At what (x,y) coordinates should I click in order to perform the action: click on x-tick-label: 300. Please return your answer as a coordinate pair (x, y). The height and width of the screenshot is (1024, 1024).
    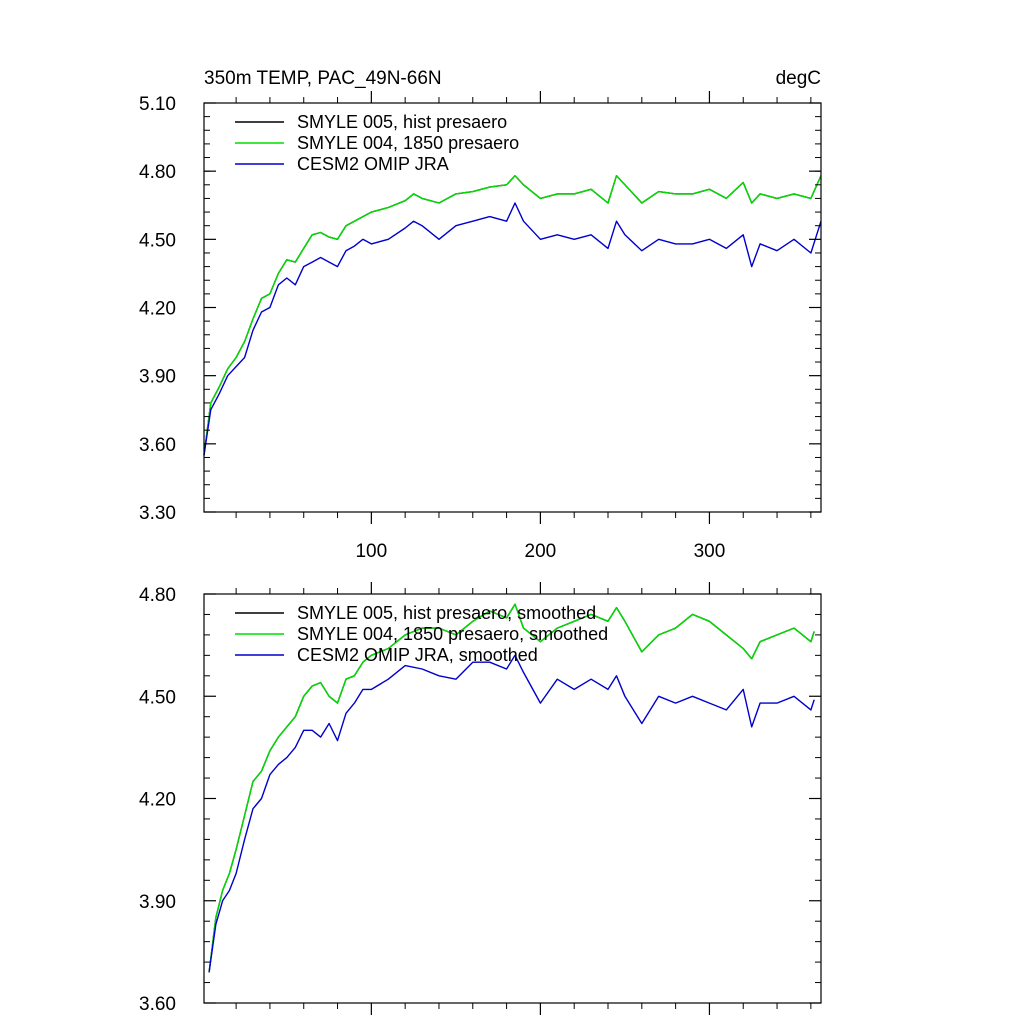
    Looking at the image, I should click on (710, 551).